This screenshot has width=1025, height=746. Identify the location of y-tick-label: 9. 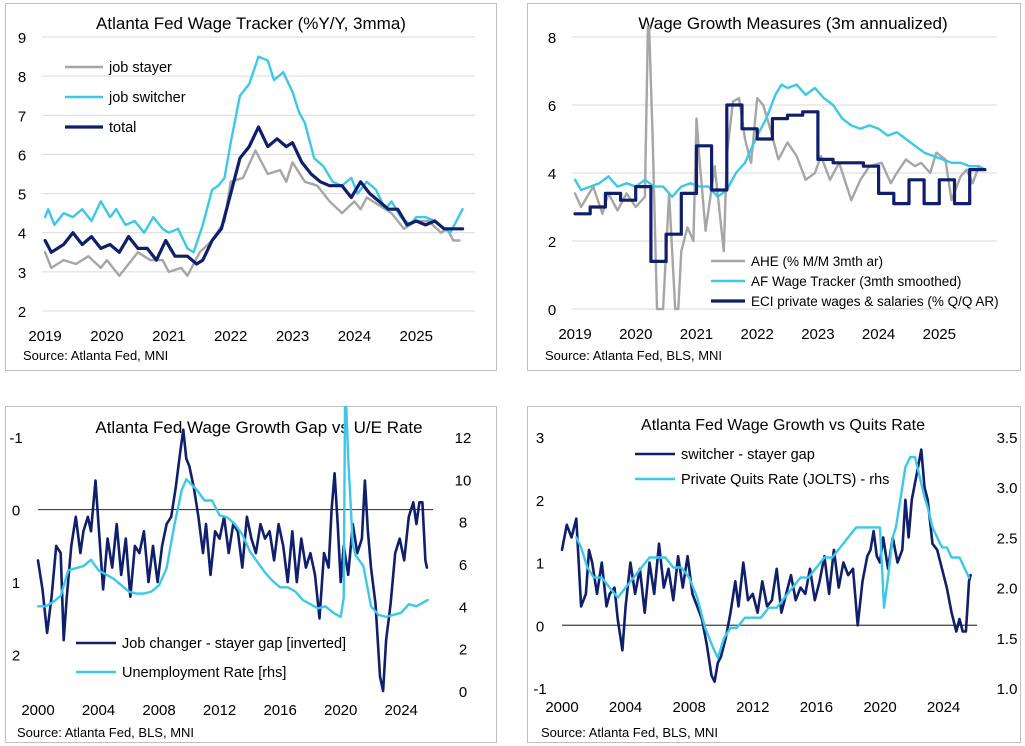
(22, 38).